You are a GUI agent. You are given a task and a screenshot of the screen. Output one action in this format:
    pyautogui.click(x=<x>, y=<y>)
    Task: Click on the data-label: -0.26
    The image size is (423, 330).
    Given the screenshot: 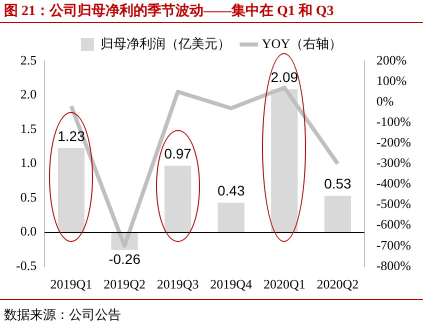 What is the action you would take?
    pyautogui.click(x=124, y=258)
    